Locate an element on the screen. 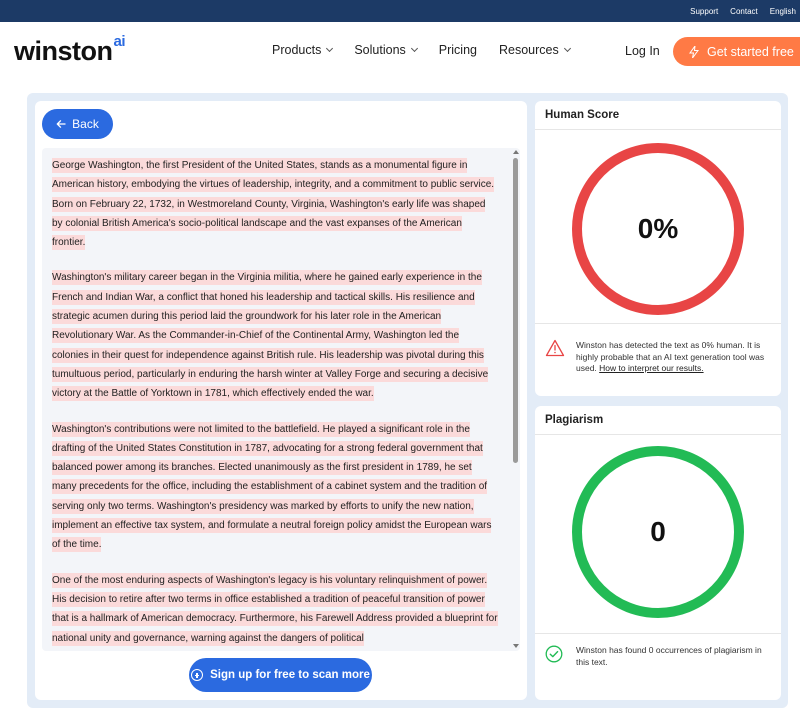 This screenshot has width=800, height=714. login-link: Log In is located at coordinates (642, 51).